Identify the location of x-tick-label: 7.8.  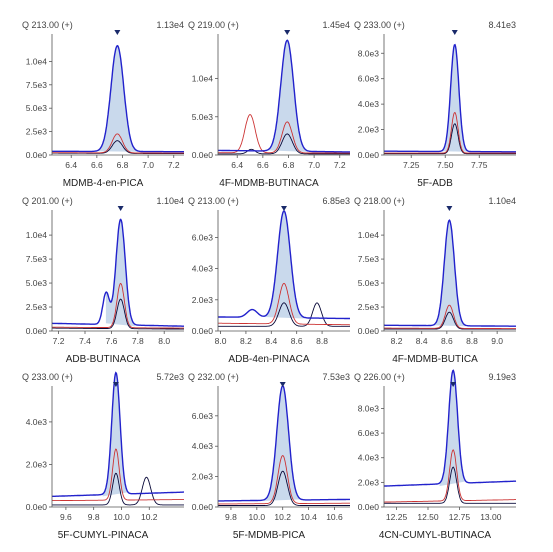
(138, 341).